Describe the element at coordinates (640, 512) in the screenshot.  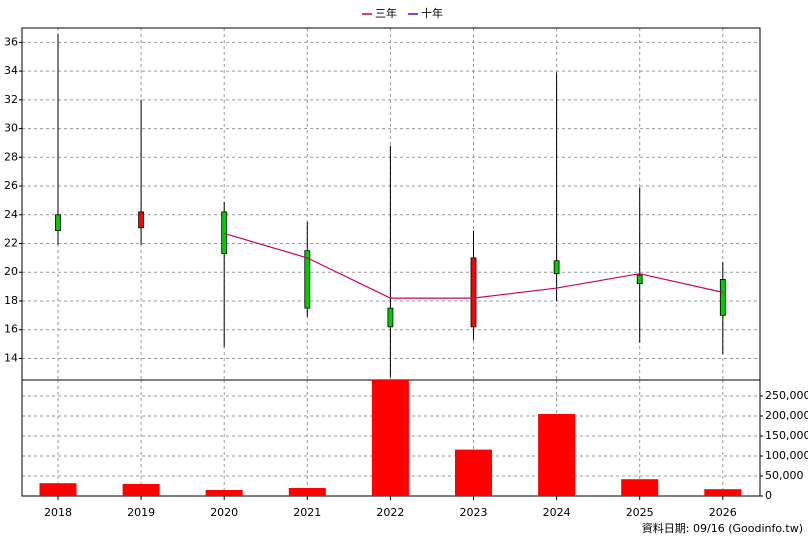
I see `x-tick-label: 2025` at that location.